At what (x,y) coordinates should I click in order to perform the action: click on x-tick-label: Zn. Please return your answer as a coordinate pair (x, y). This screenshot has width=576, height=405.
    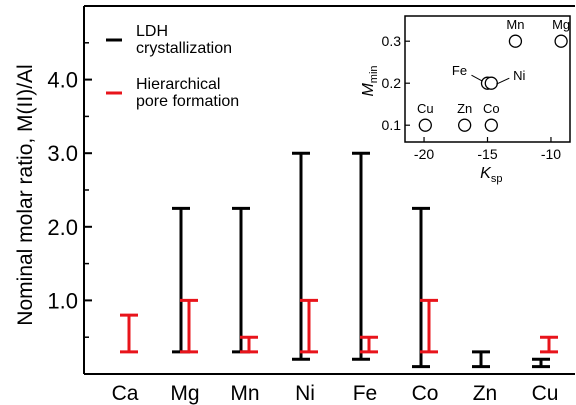
    Looking at the image, I should click on (485, 393).